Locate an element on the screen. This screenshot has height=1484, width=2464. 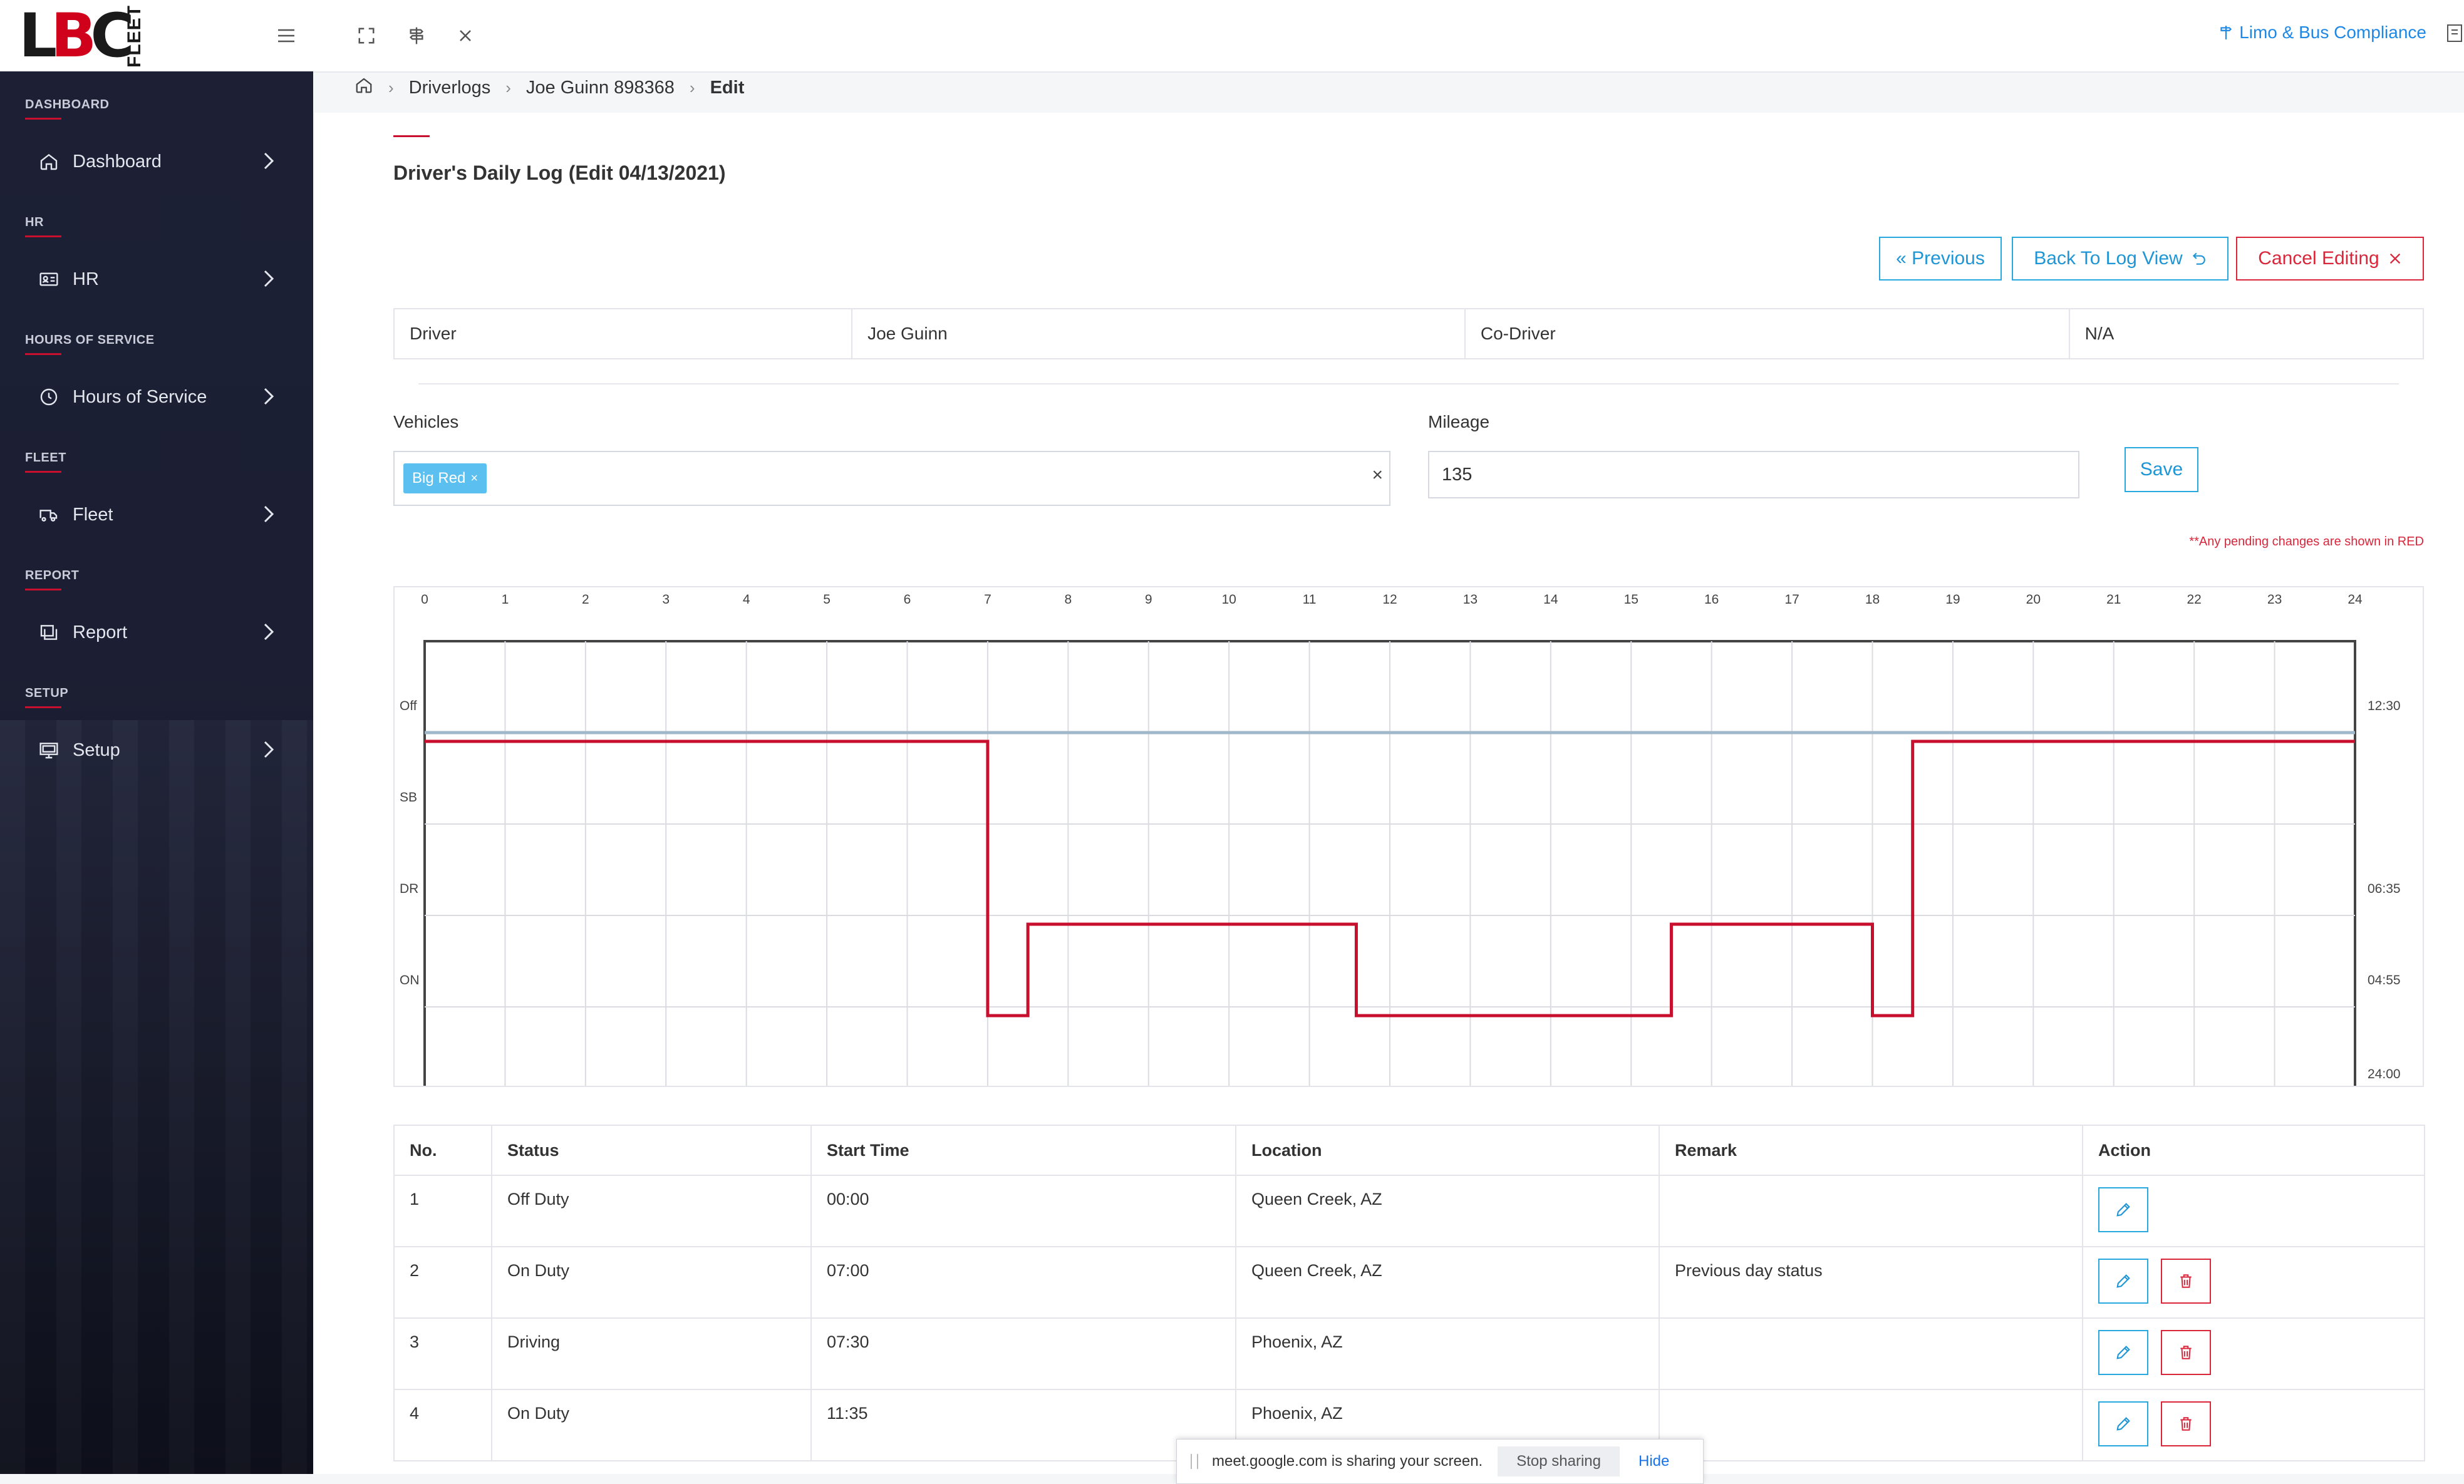
cell-location: Phoenix, AZ is located at coordinates (1447, 1353).